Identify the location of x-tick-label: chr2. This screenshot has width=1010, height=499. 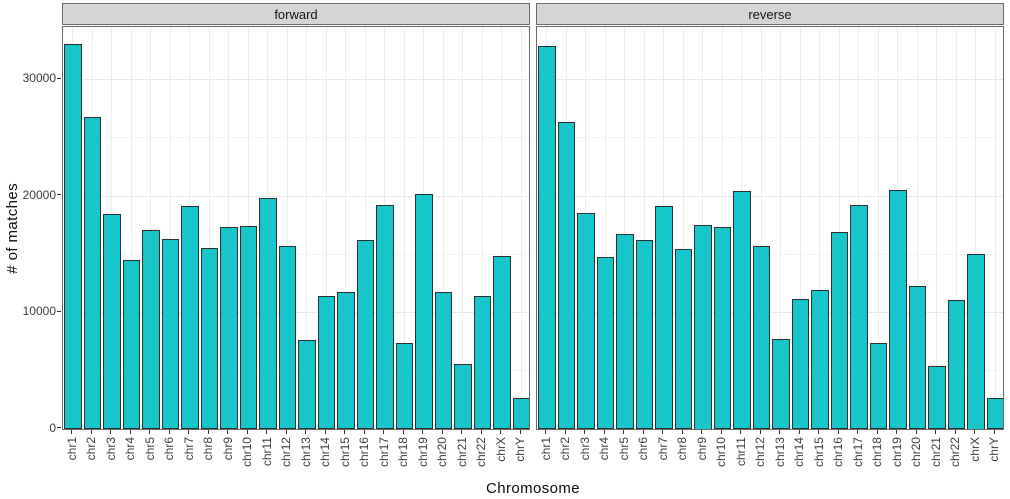
(91, 449).